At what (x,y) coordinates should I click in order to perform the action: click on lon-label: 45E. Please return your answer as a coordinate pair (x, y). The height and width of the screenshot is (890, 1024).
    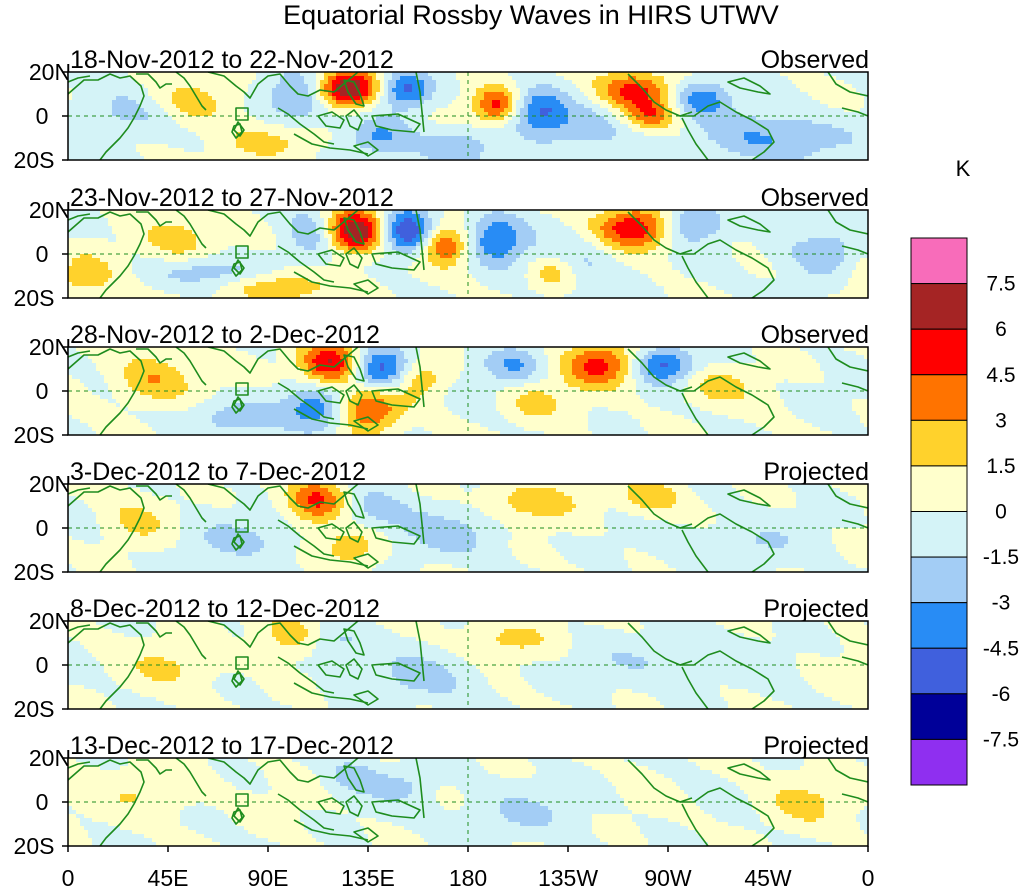
    Looking at the image, I should click on (168, 877).